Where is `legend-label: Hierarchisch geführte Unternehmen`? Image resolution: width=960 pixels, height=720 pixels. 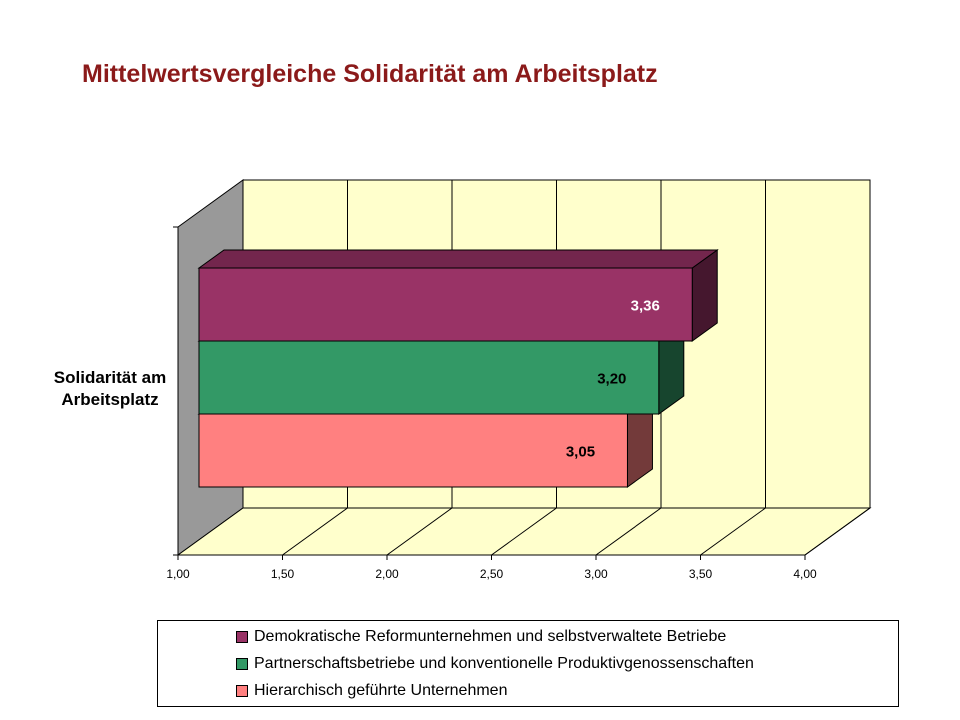 legend-label: Hierarchisch geführte Unternehmen is located at coordinates (381, 690).